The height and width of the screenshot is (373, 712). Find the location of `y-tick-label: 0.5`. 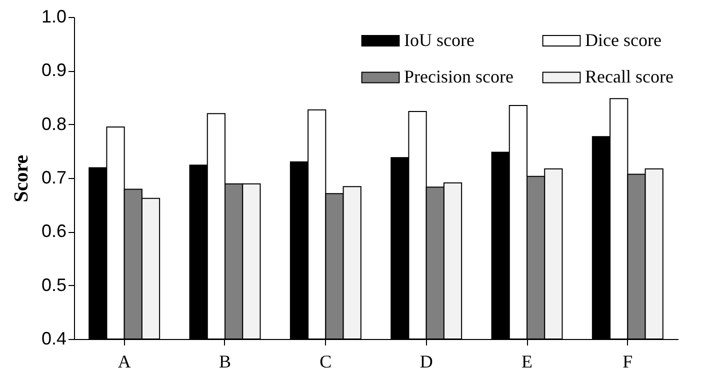

y-tick-label: 0.5 is located at coordinates (53, 284).